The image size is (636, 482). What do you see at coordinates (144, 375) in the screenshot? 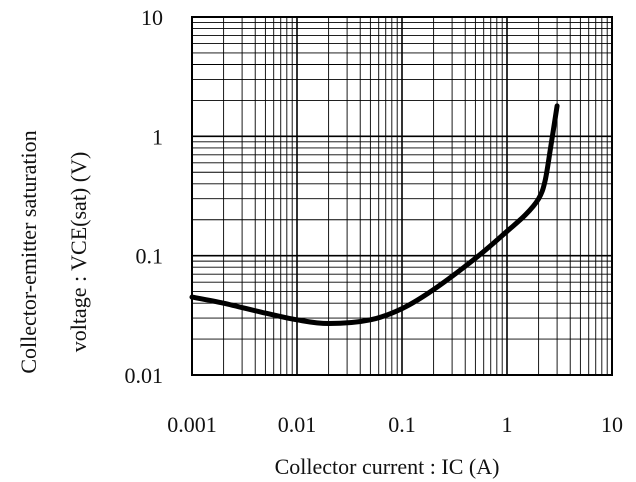
I see `y-tick-label: 0.01` at bounding box center [144, 375].